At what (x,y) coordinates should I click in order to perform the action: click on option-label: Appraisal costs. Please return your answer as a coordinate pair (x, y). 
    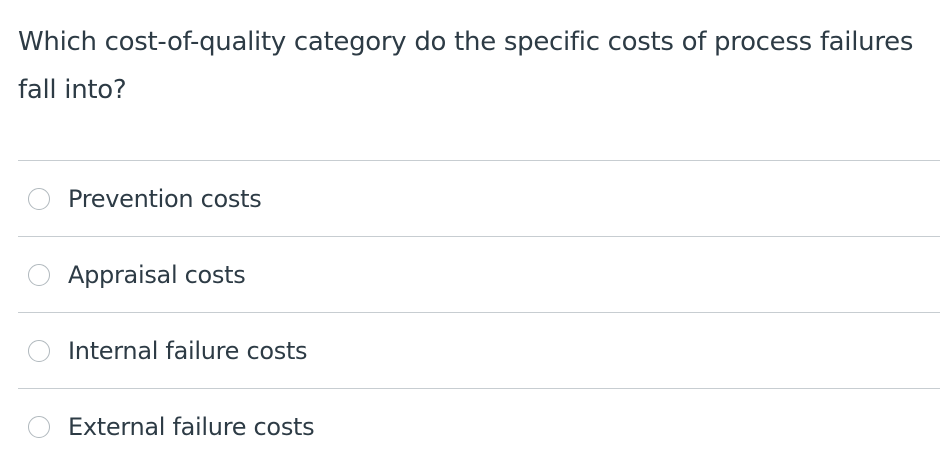
    Looking at the image, I should click on (157, 274).